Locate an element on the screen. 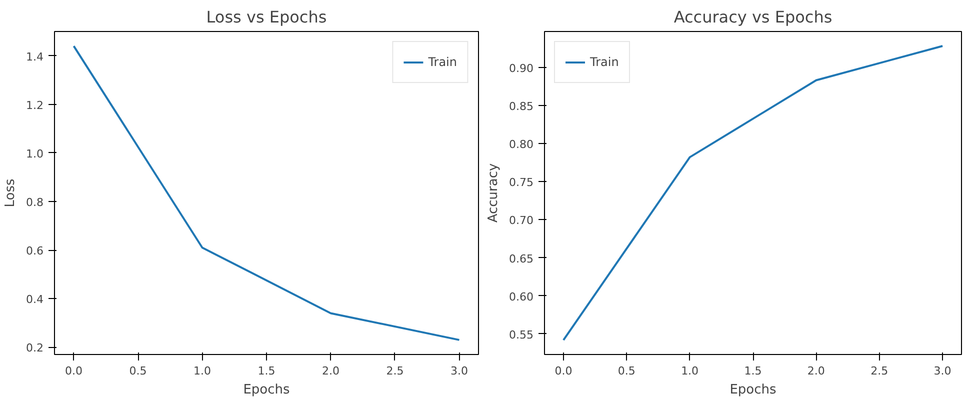 This screenshot has width=966, height=407. y-tick-label: 0.6 is located at coordinates (35, 251).